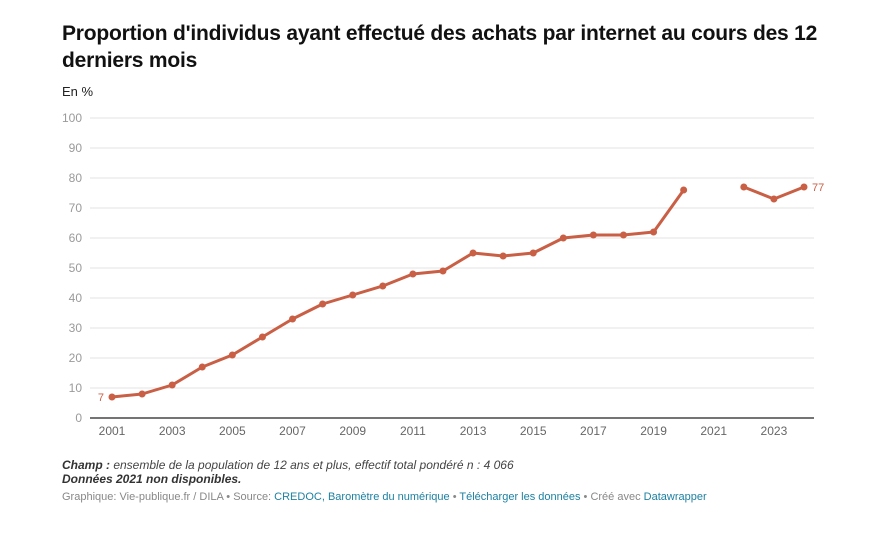 The height and width of the screenshot is (544, 890). Describe the element at coordinates (352, 431) in the screenshot. I see `x-tick-label: 2009` at that location.